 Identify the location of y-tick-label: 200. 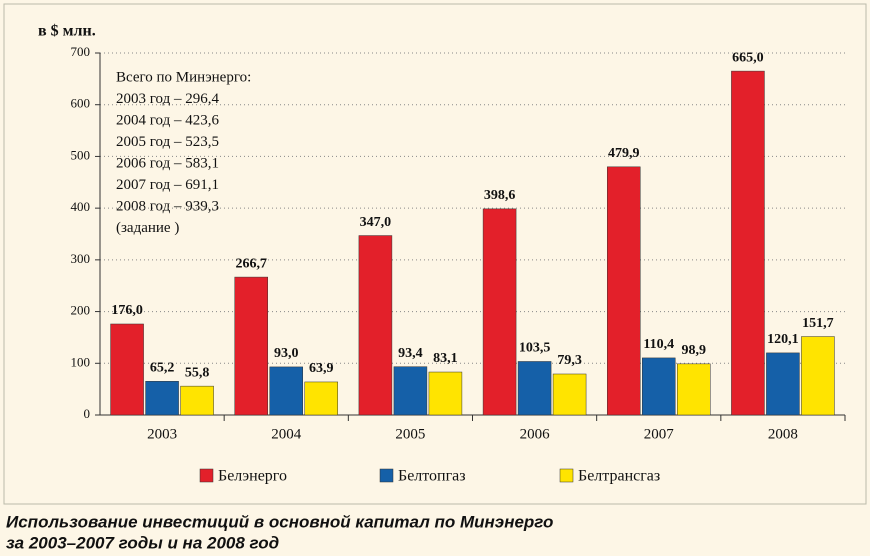
(81, 310).